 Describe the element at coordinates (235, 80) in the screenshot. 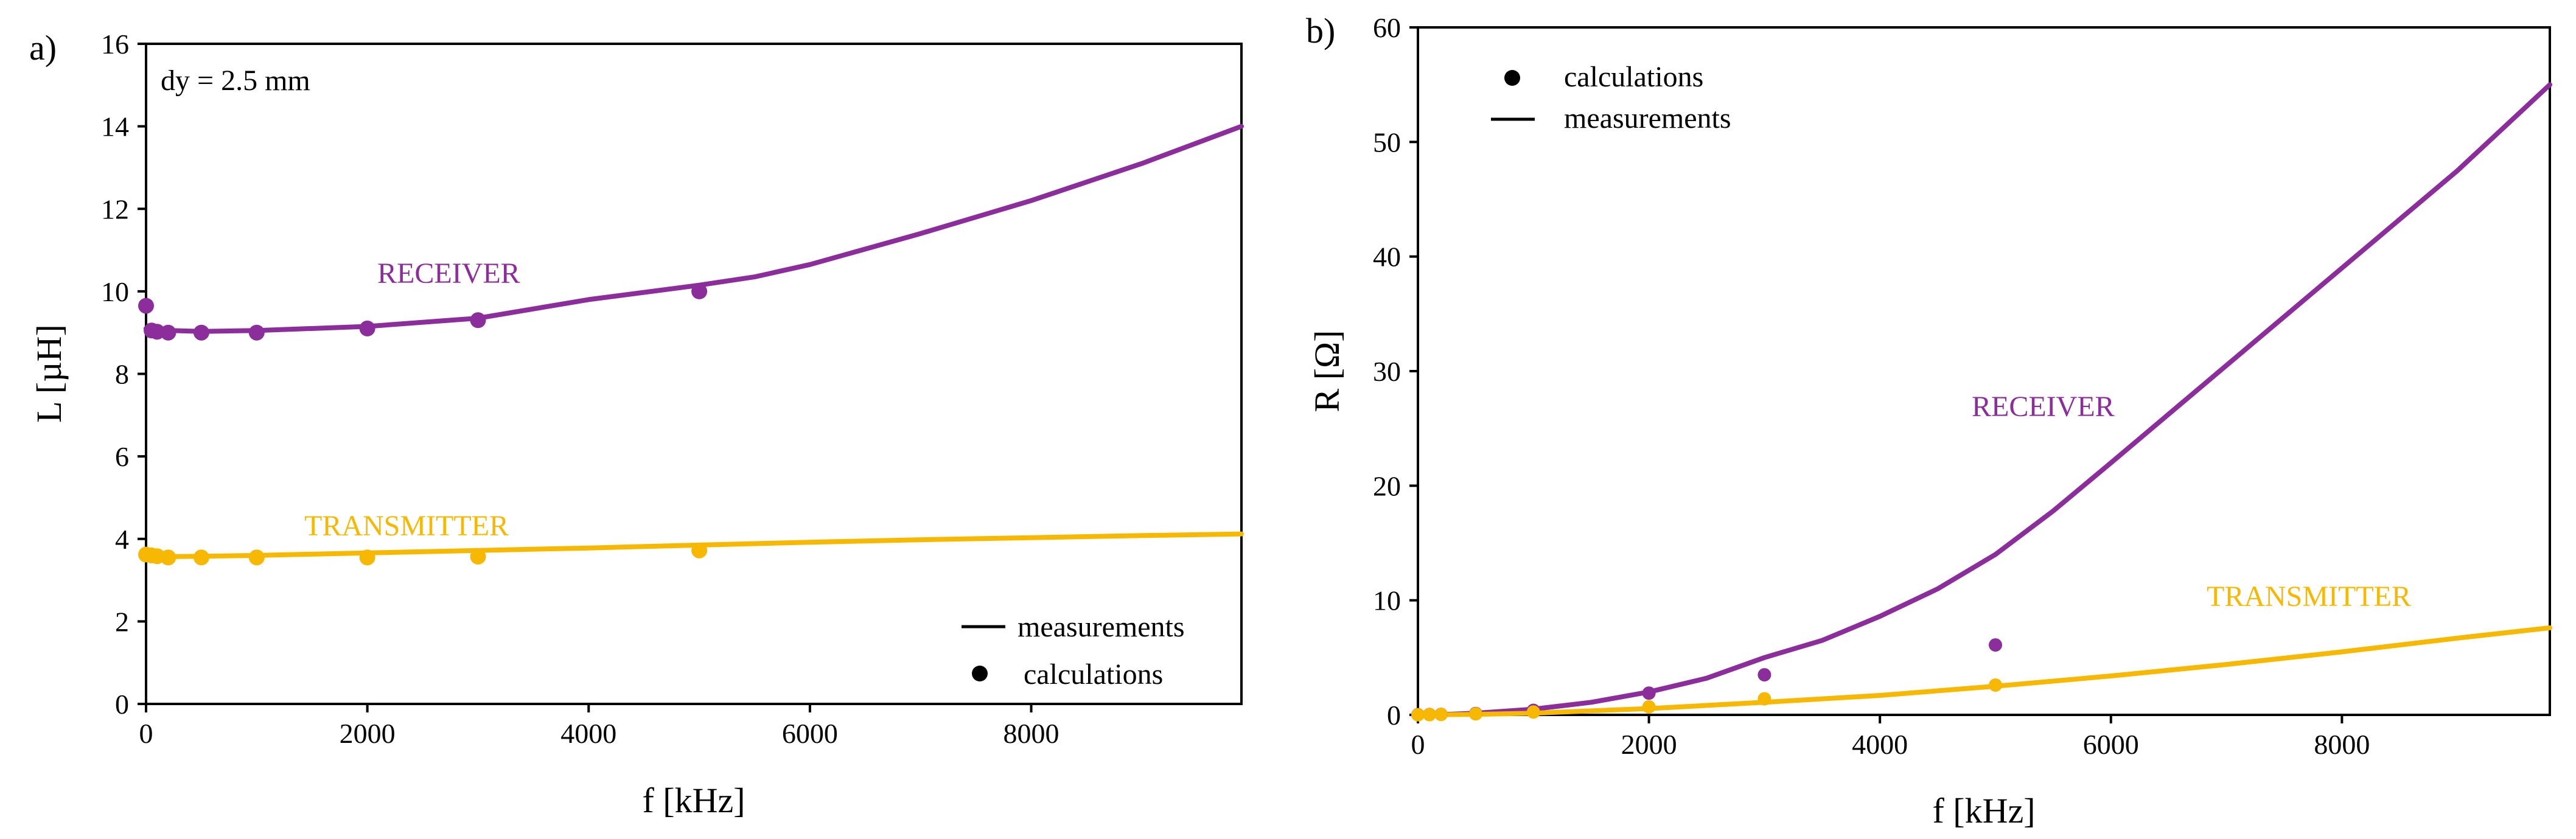

I see `panel-a-annotation: dy = 2.5 mm` at that location.